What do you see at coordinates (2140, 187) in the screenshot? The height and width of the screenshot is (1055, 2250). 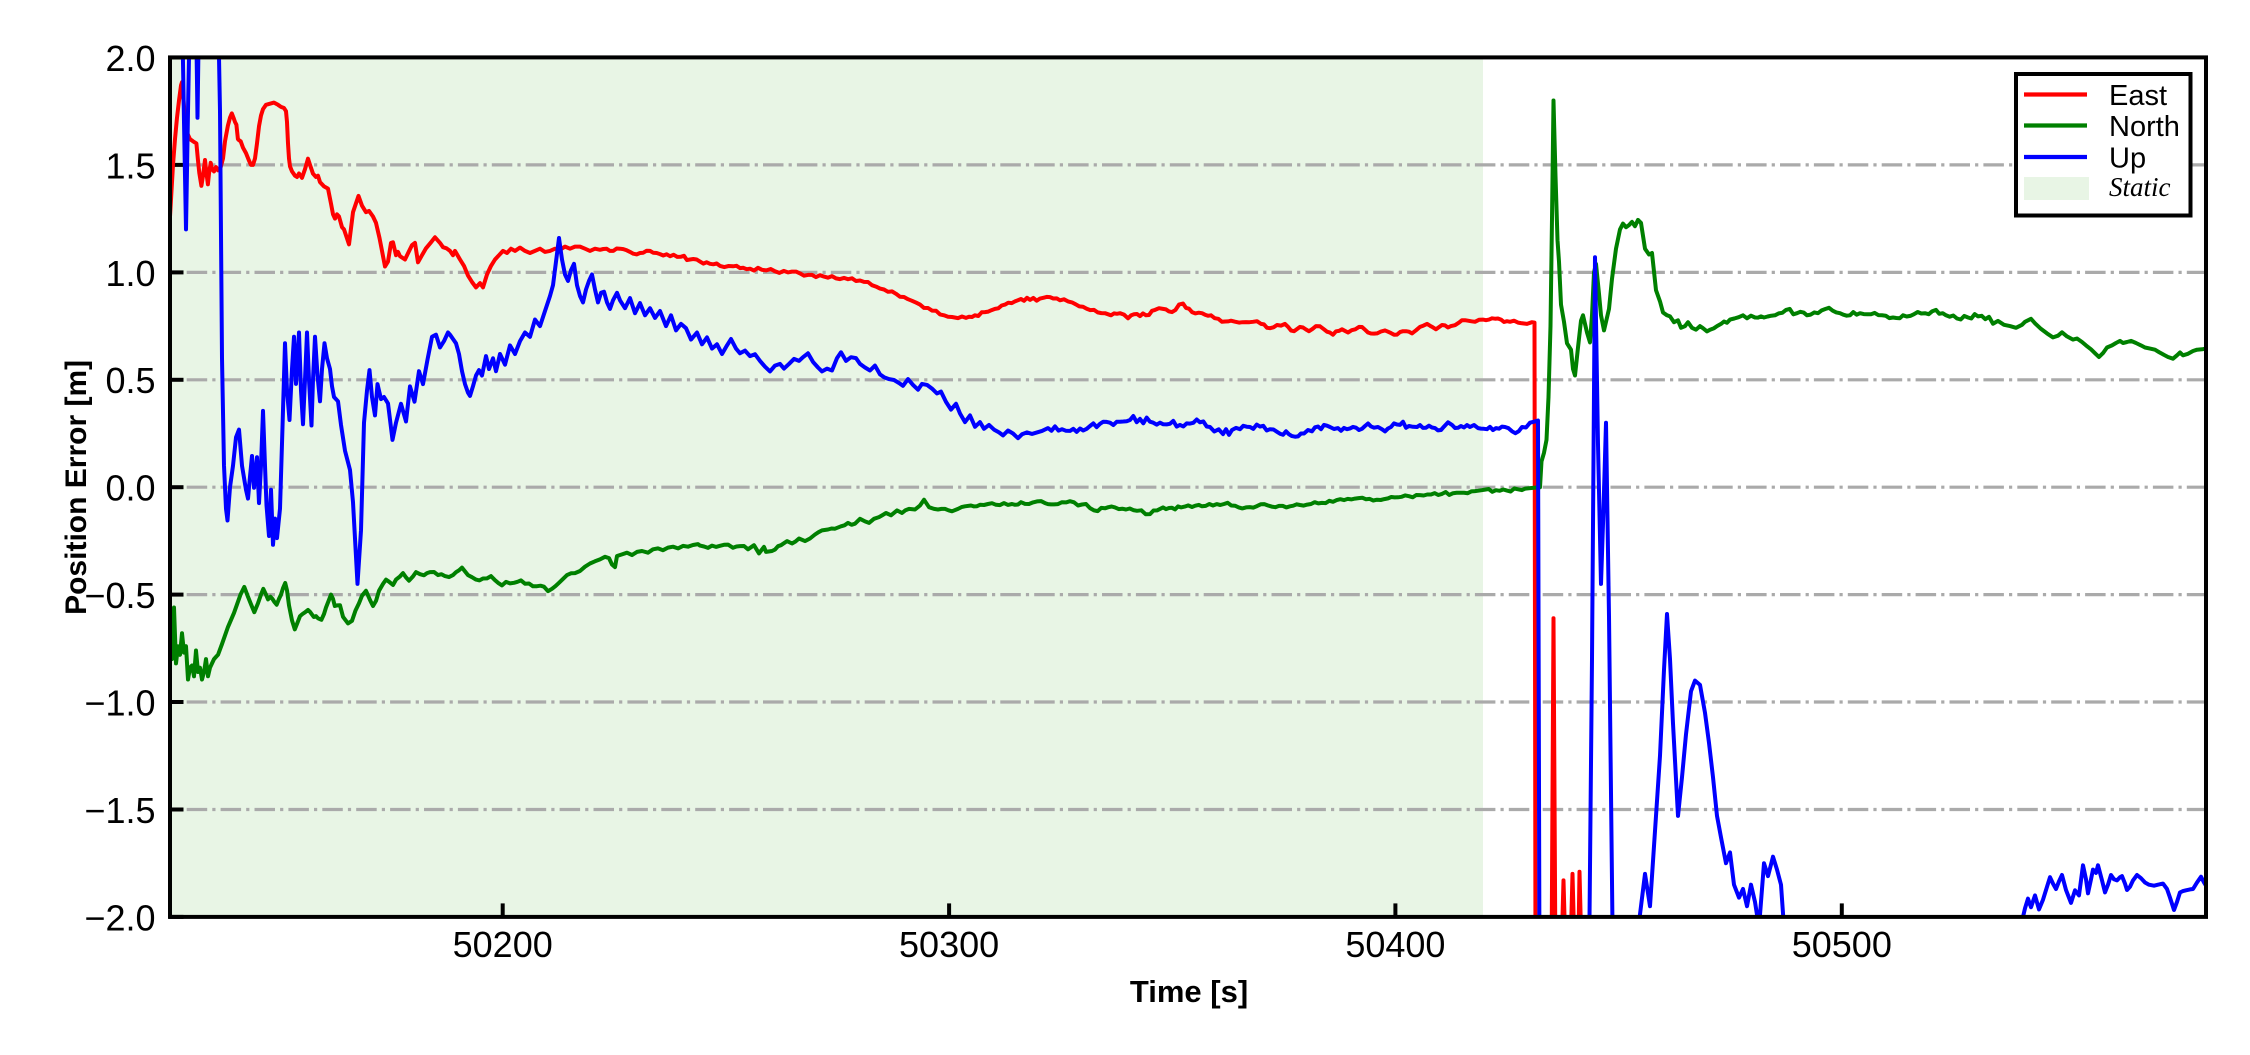 I see `svg-text: Static` at bounding box center [2140, 187].